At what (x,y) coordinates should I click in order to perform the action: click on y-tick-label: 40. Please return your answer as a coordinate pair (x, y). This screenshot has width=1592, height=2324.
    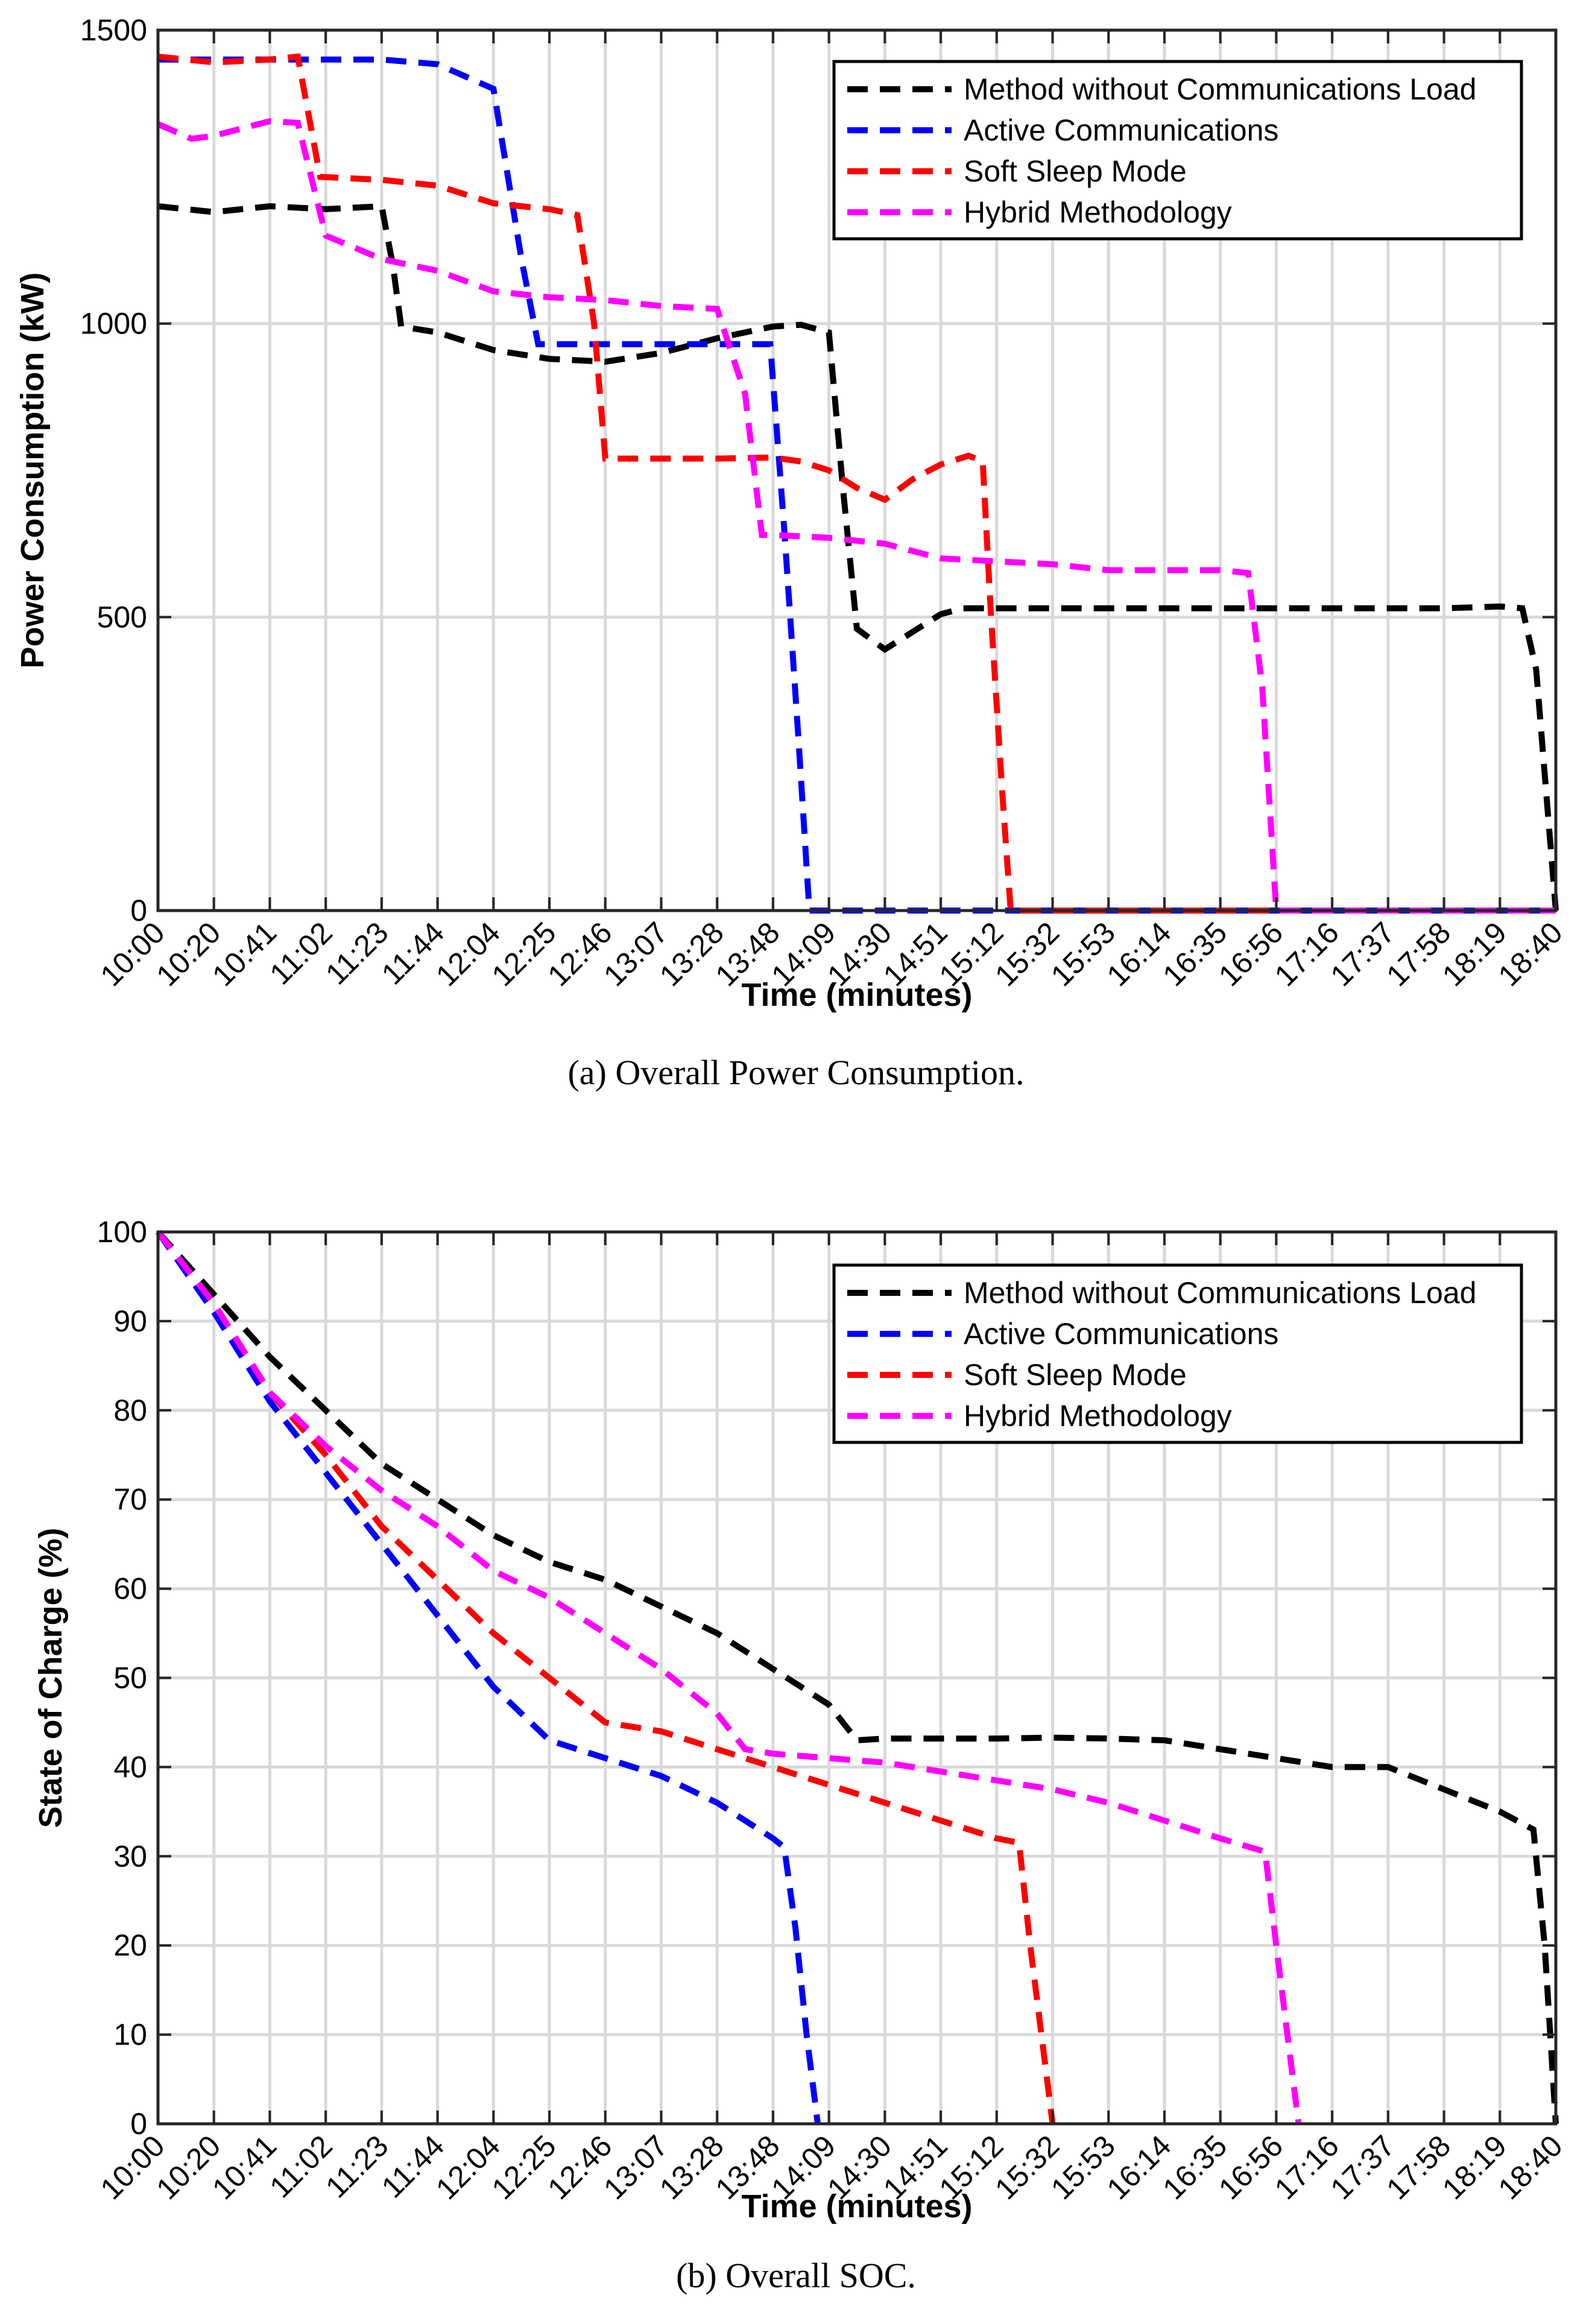
    Looking at the image, I should click on (130, 1767).